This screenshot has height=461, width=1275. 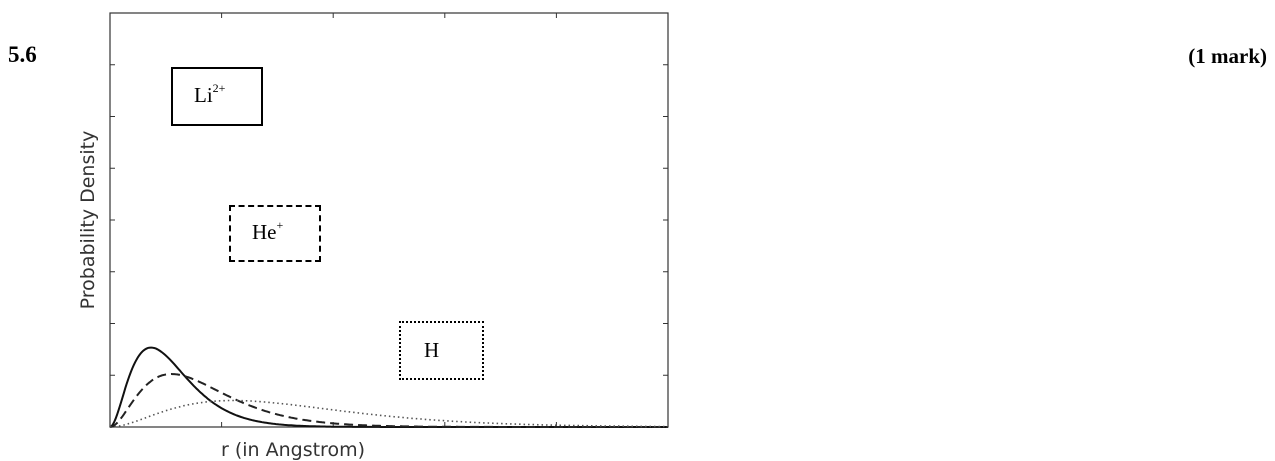 What do you see at coordinates (1227, 56) in the screenshot?
I see `question-marks: (1 mark)` at bounding box center [1227, 56].